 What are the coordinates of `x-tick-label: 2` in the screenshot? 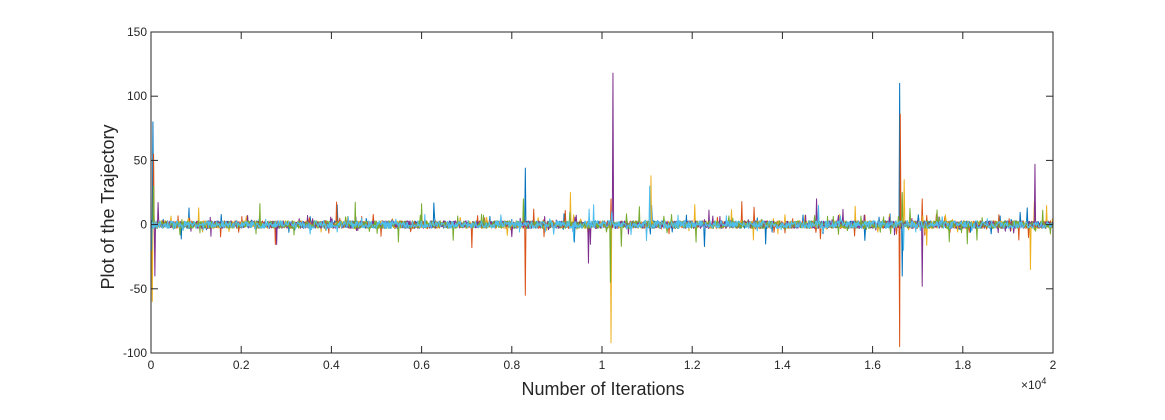 It's located at (1053, 365).